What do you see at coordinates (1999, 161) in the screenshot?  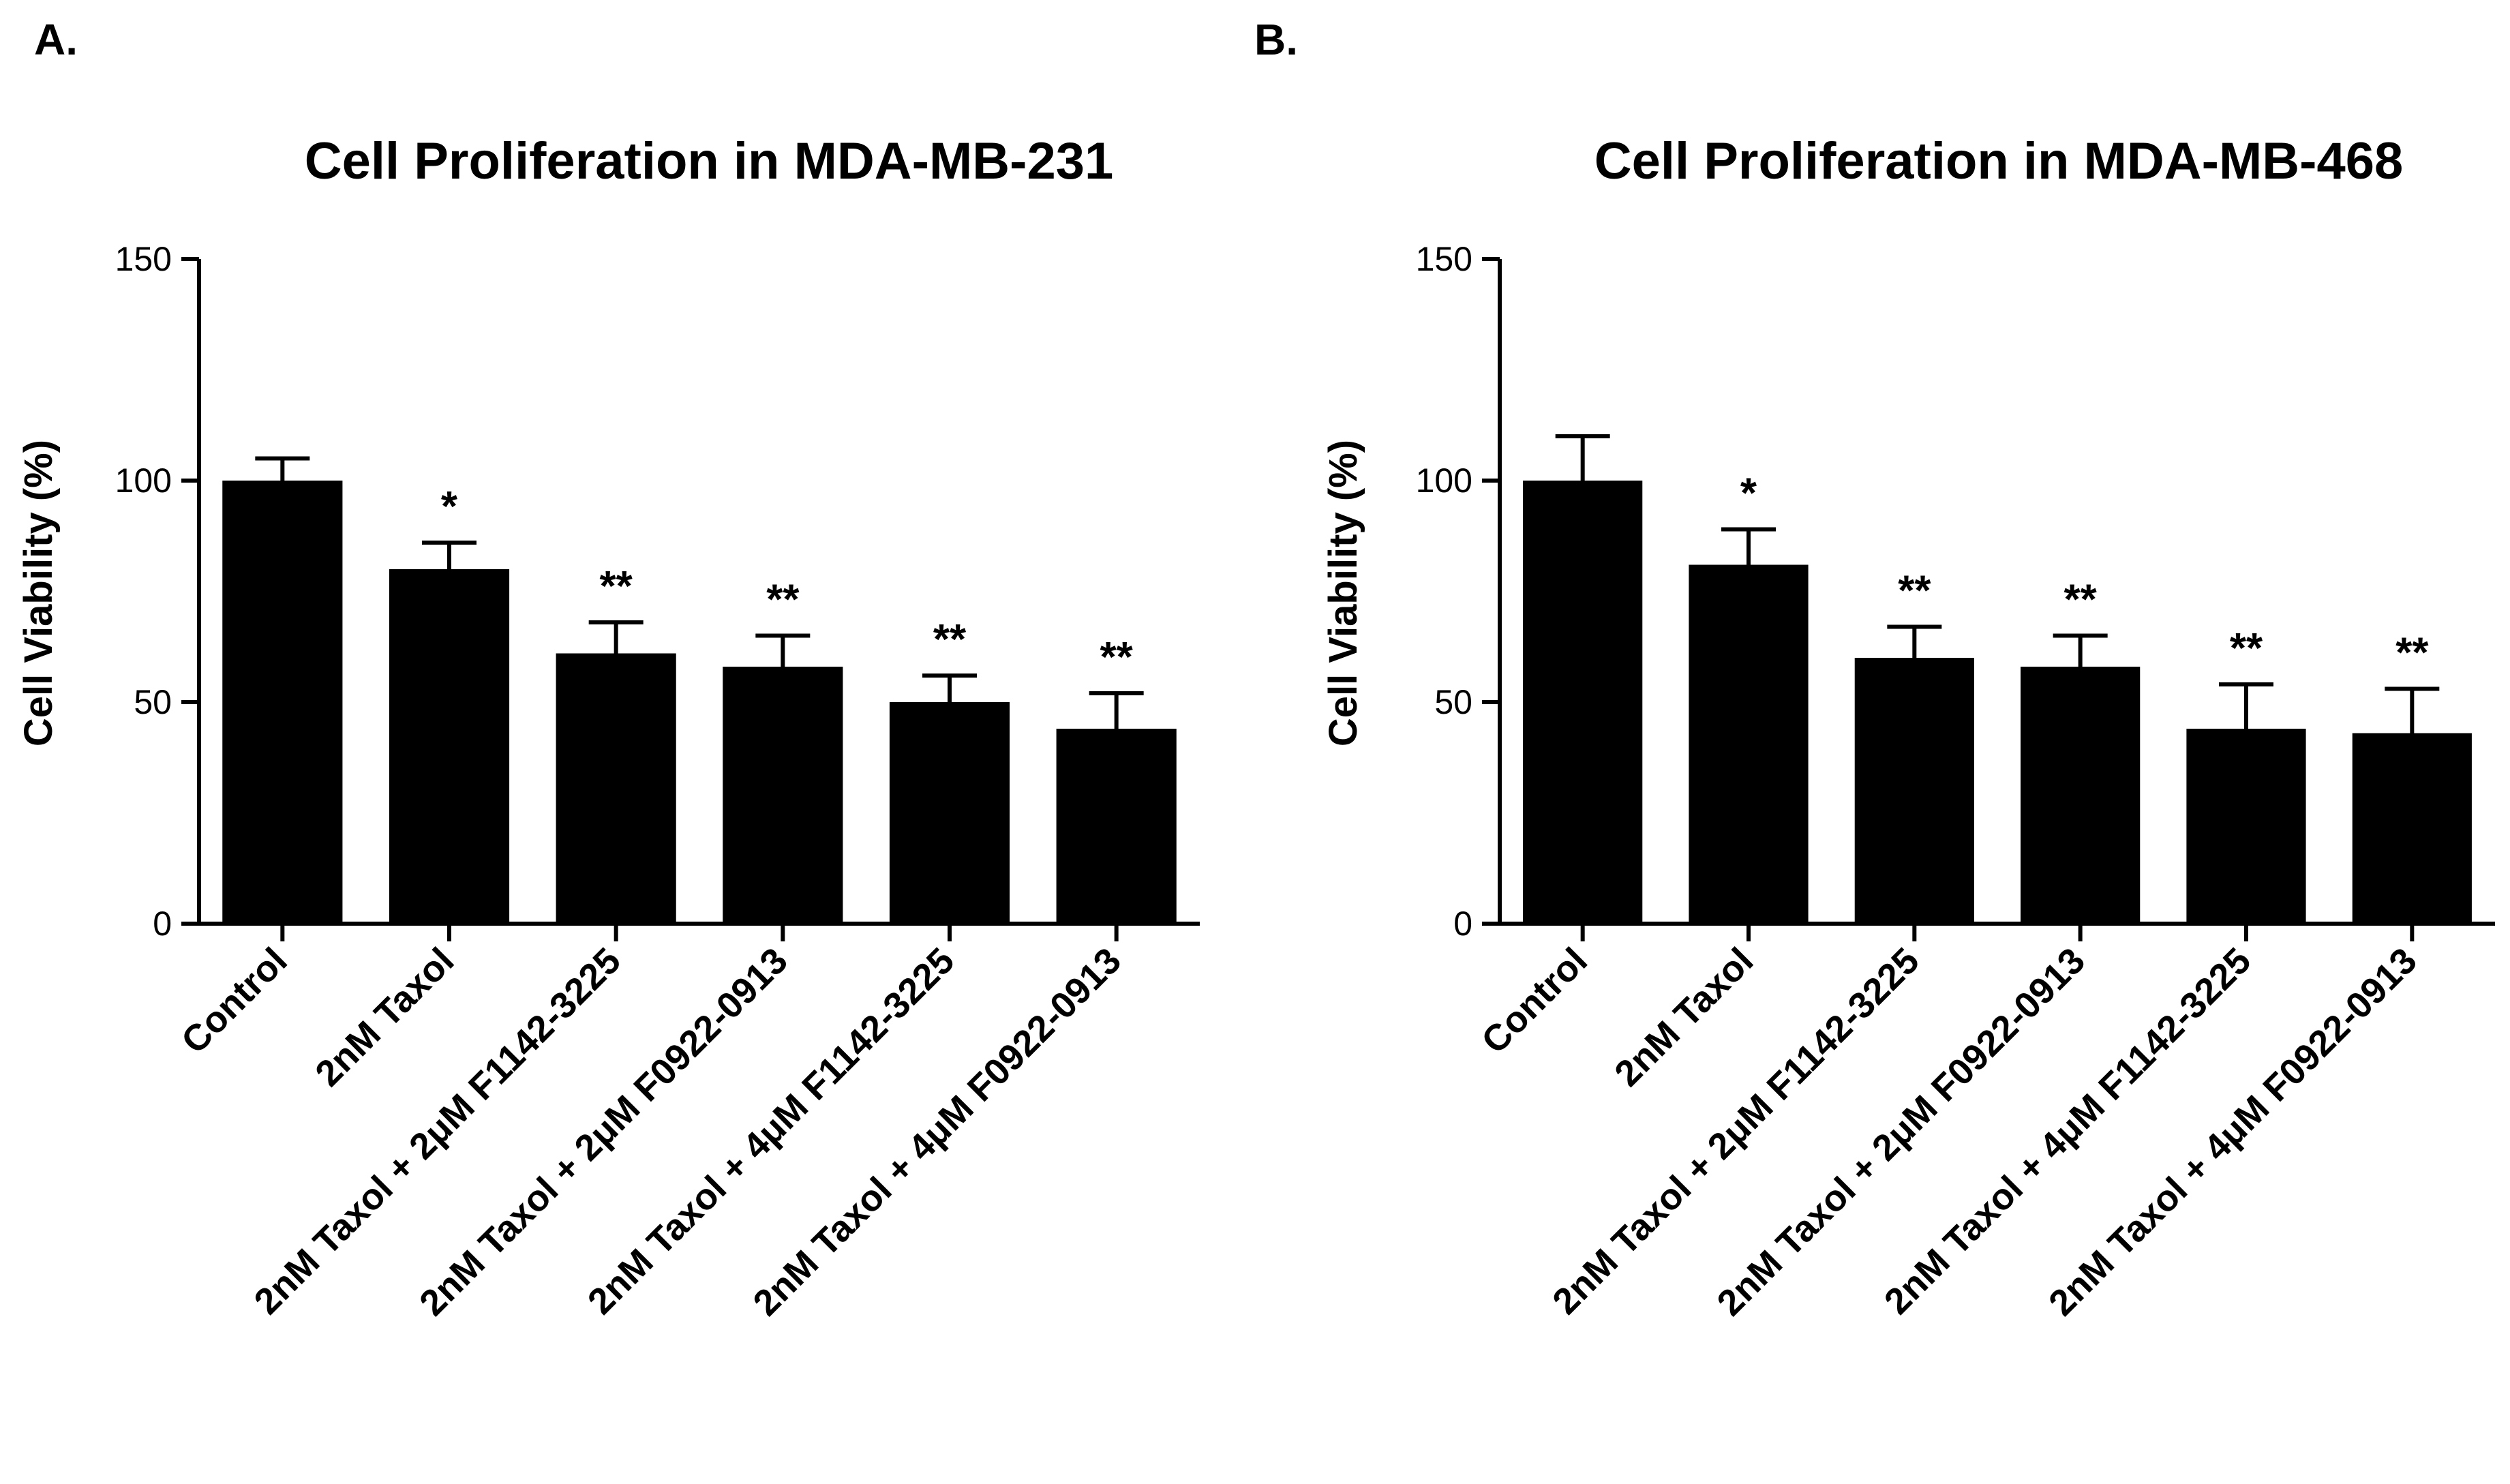 I see `chart-title: Cell Proliferation in MDA-MB-468` at bounding box center [1999, 161].